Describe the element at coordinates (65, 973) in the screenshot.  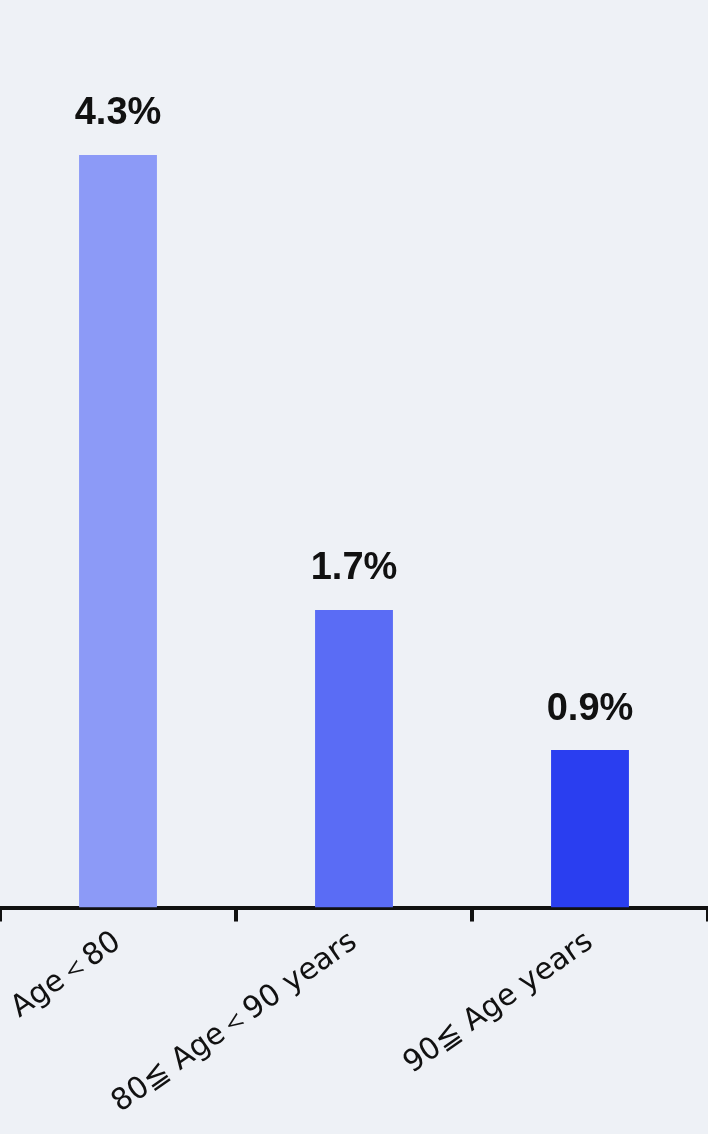
I see `x-tick-label: Age＜80` at that location.